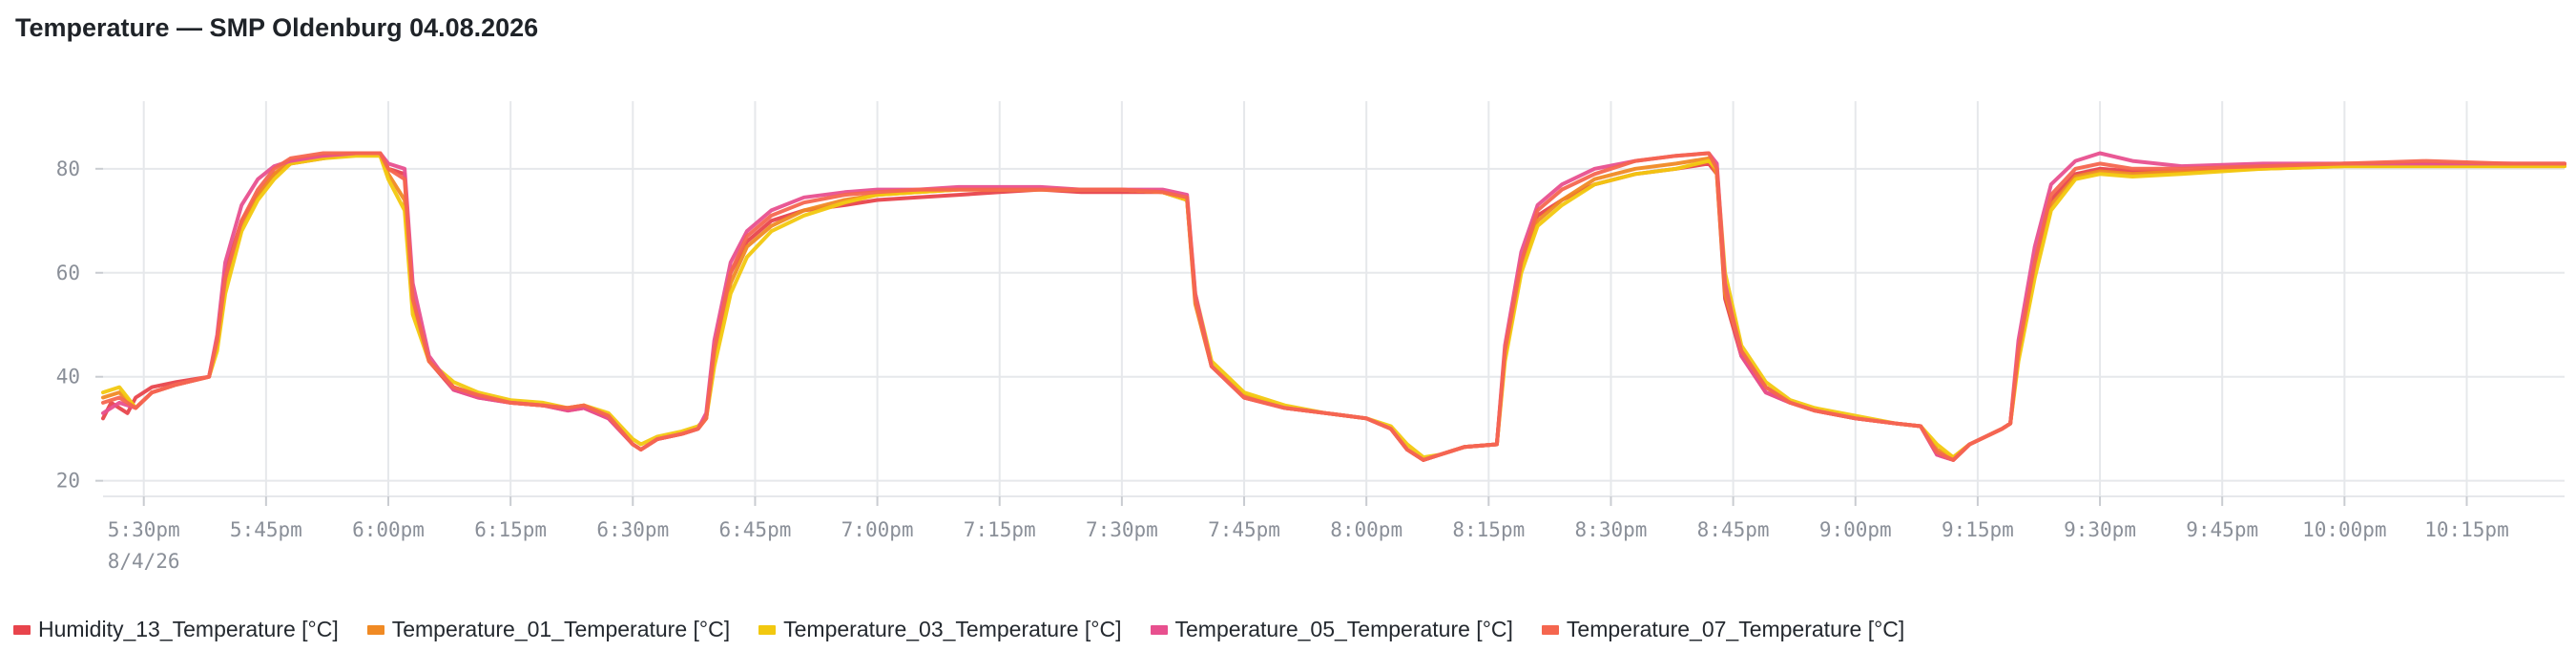 This screenshot has height=672, width=2576. What do you see at coordinates (68, 482) in the screenshot?
I see `y-tick-label: 20` at bounding box center [68, 482].